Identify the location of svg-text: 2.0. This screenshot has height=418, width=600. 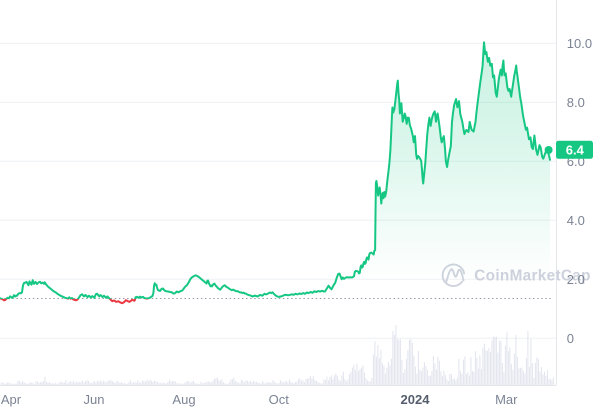
(576, 279).